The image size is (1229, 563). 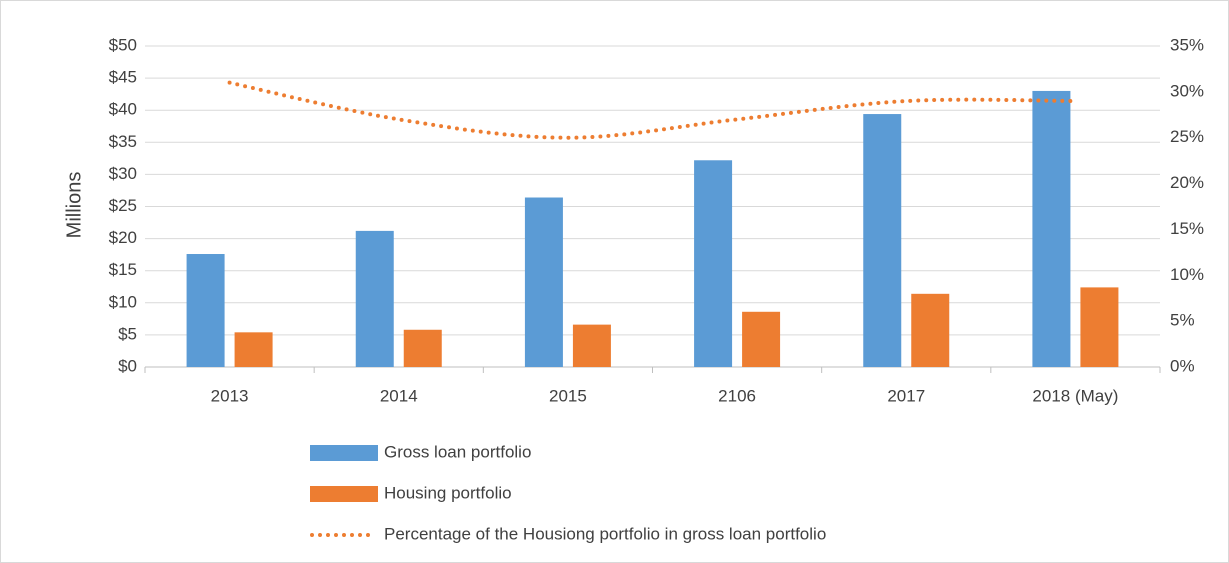 What do you see at coordinates (123, 44) in the screenshot?
I see `y-tick-label: $50` at bounding box center [123, 44].